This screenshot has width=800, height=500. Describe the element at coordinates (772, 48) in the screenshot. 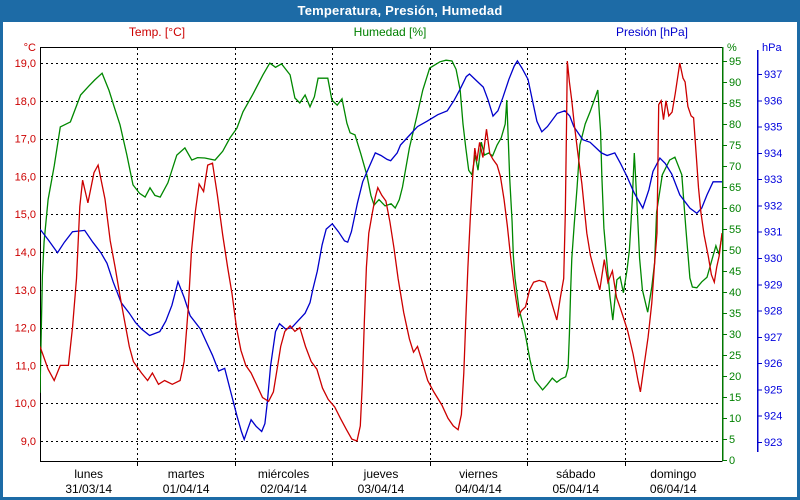

I see `pressure-axis-unit-label: hPa` at that location.